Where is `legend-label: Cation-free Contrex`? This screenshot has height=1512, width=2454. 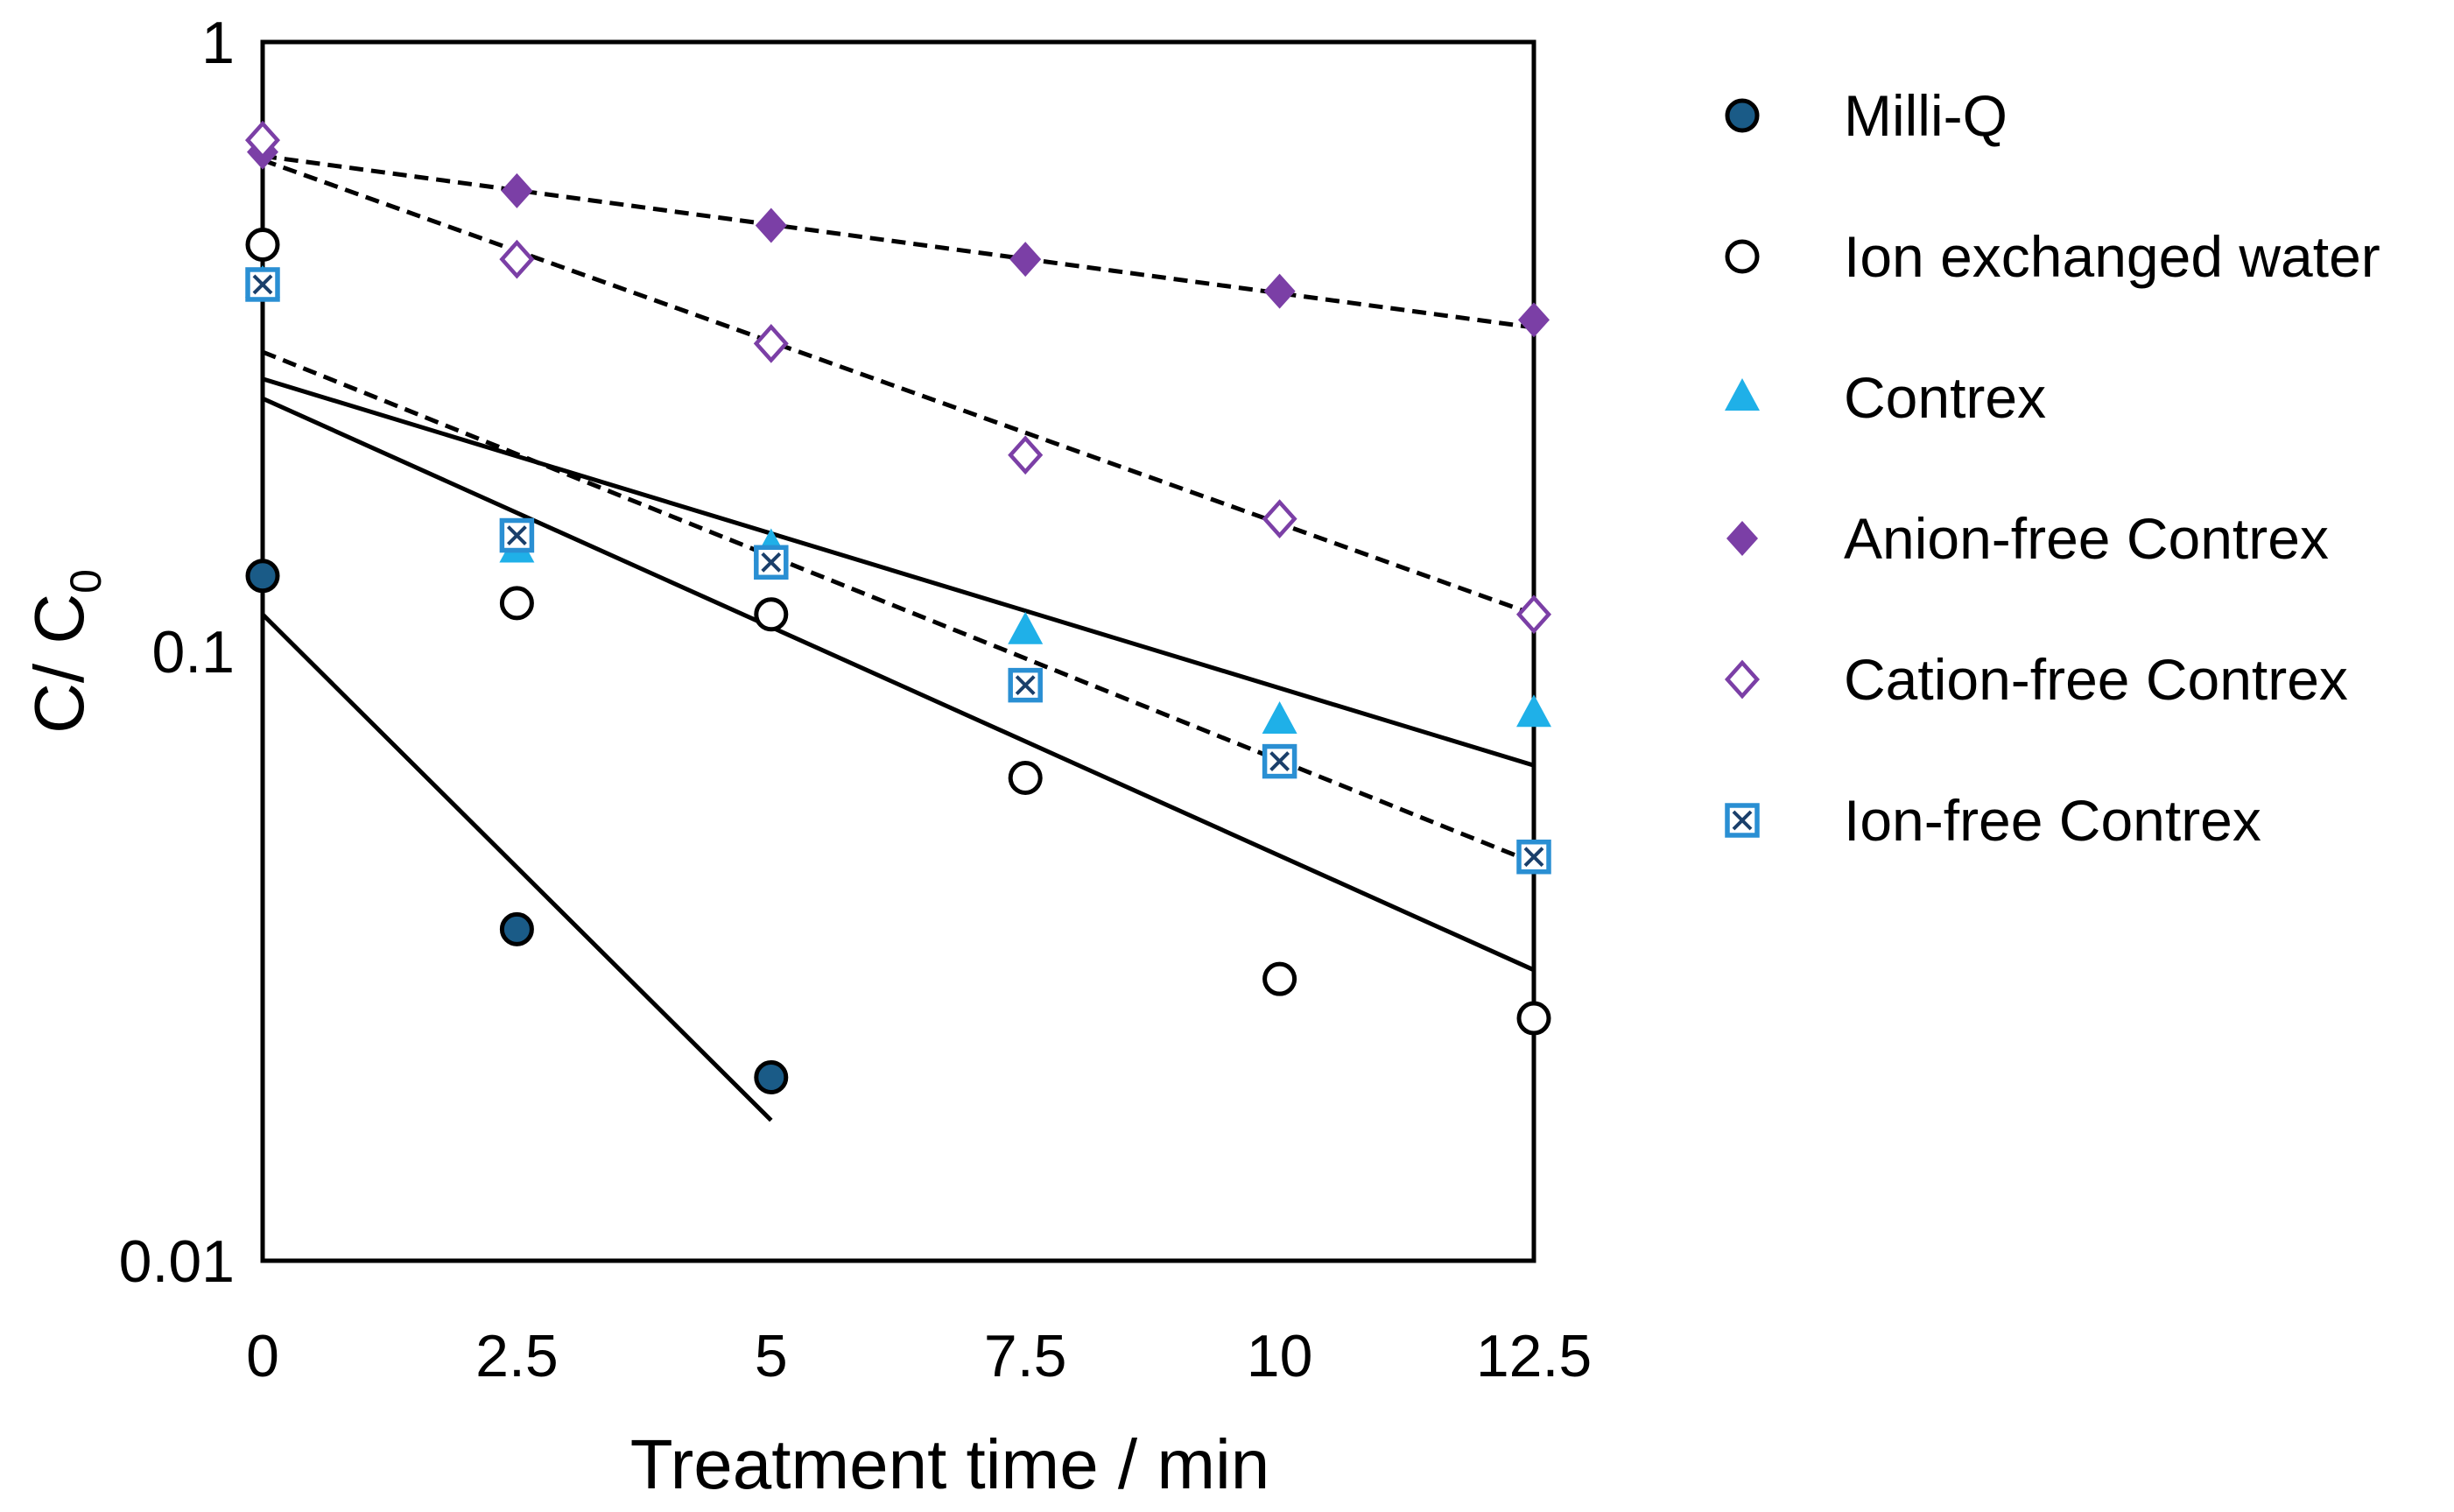 legend-label: Cation-free Contrex is located at coordinates (2096, 680).